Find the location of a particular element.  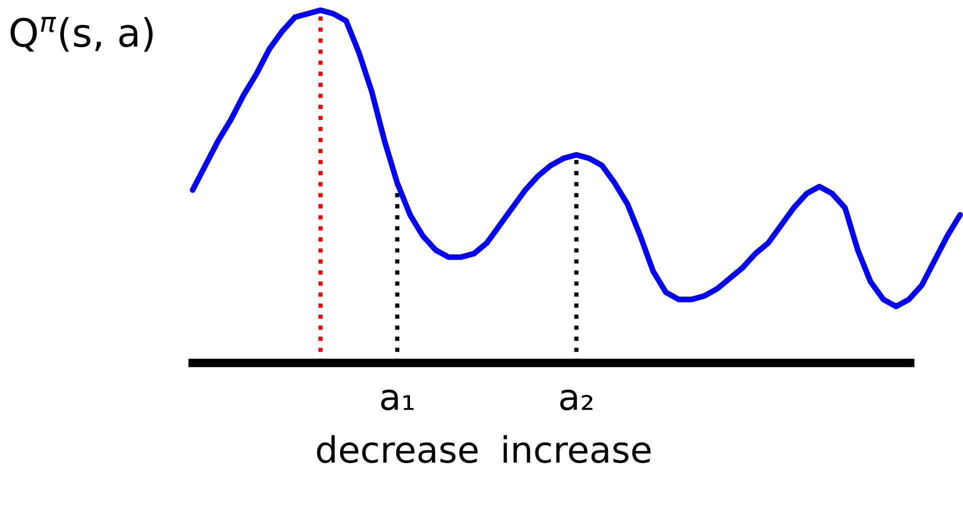

y-axis-title: Q$^{π}$(s, a) is located at coordinates (81, 34).